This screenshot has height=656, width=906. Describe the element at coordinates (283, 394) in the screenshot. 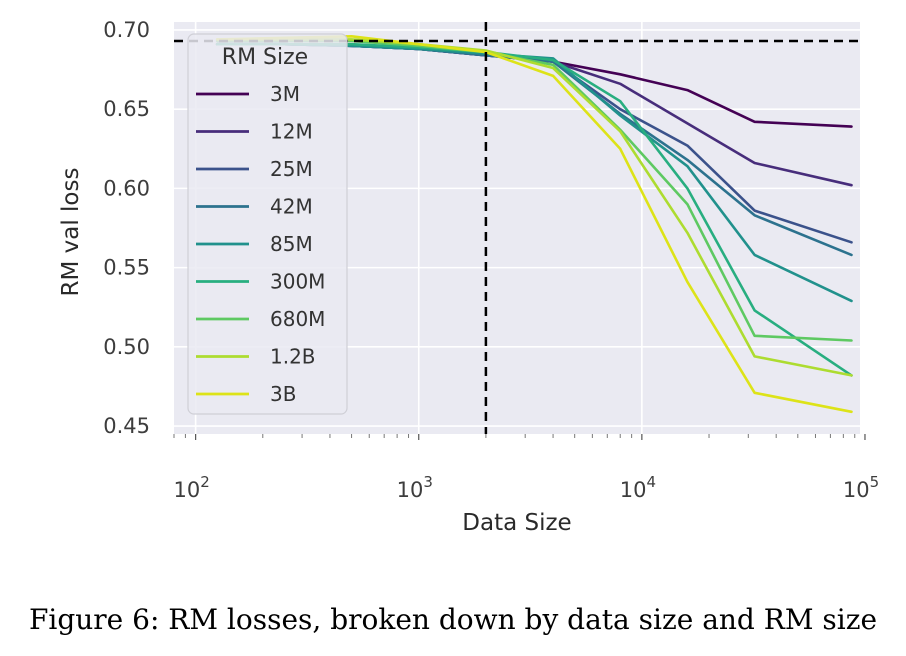

I see `legend-label: 3B` at that location.